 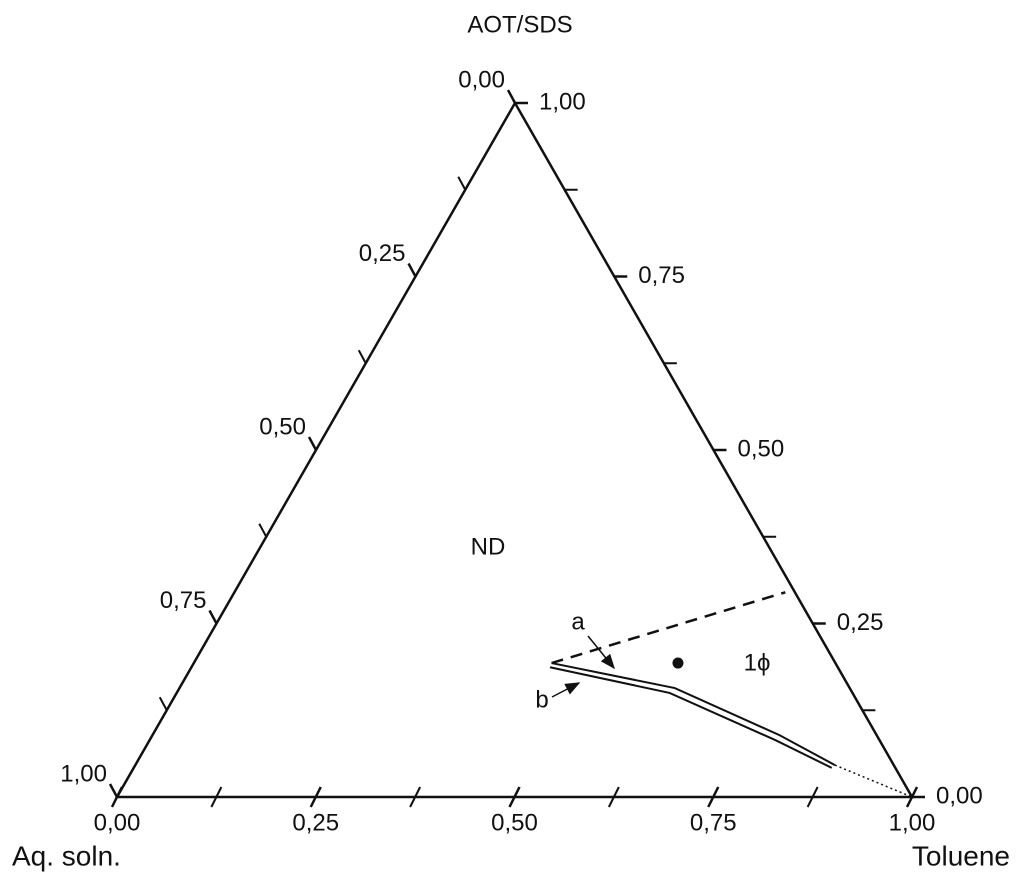 What do you see at coordinates (282, 426) in the screenshot?
I see `left-tick-label: 0,50` at bounding box center [282, 426].